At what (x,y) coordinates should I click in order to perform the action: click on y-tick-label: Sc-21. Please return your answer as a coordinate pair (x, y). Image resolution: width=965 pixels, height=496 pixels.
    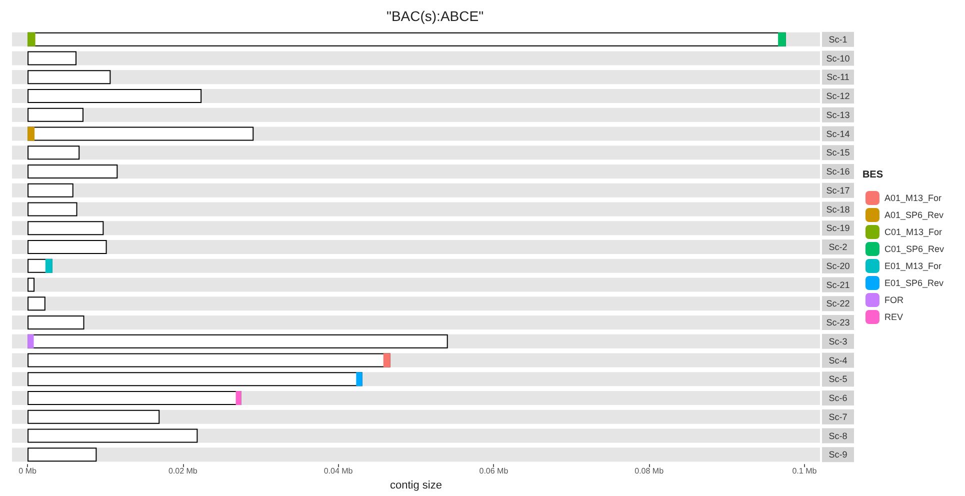
    Looking at the image, I should click on (838, 285).